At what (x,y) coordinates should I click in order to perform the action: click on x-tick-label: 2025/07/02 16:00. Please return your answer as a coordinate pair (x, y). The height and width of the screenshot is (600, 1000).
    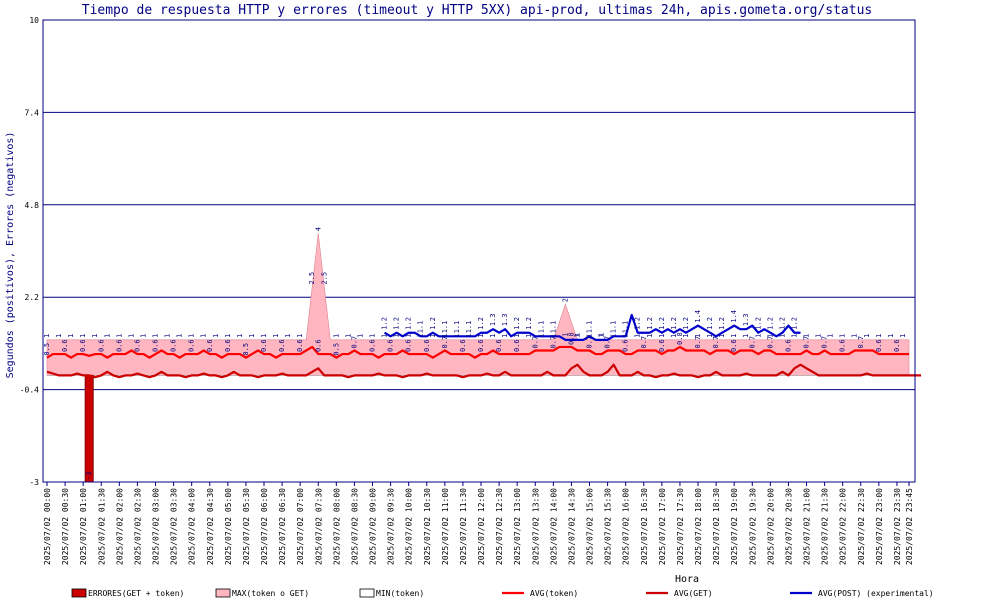
    Looking at the image, I should click on (626, 526).